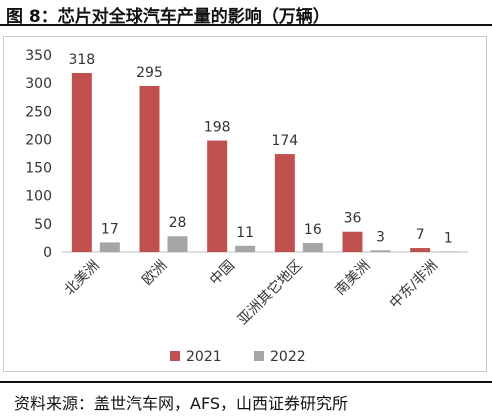 The image size is (492, 420). I want to click on data-label: 318, so click(81, 60).